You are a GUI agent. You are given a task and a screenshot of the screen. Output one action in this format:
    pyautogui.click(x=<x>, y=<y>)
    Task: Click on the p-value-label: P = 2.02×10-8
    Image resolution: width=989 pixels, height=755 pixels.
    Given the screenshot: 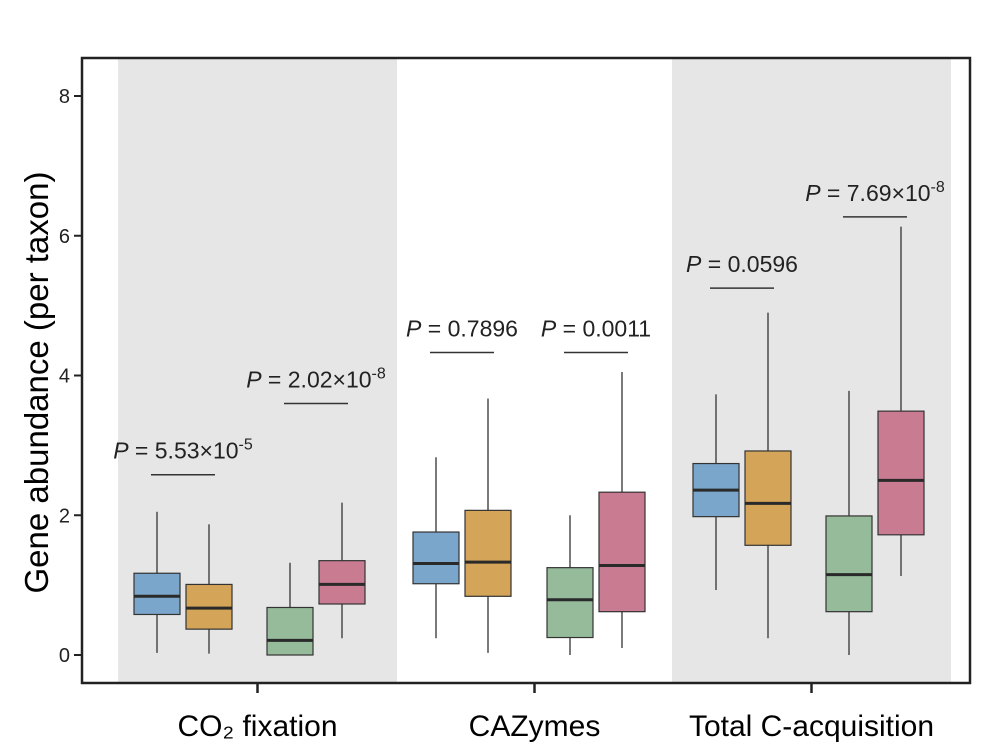 What is the action you would take?
    pyautogui.click(x=316, y=378)
    